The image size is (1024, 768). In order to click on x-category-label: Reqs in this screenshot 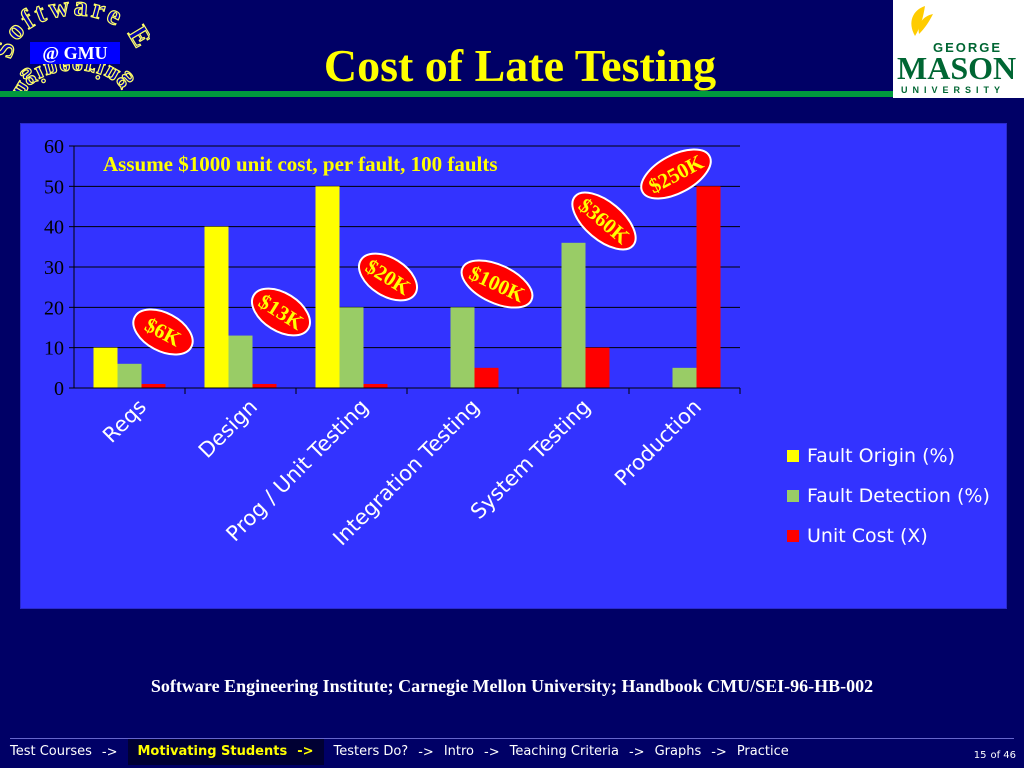, I will do `click(124, 421)`.